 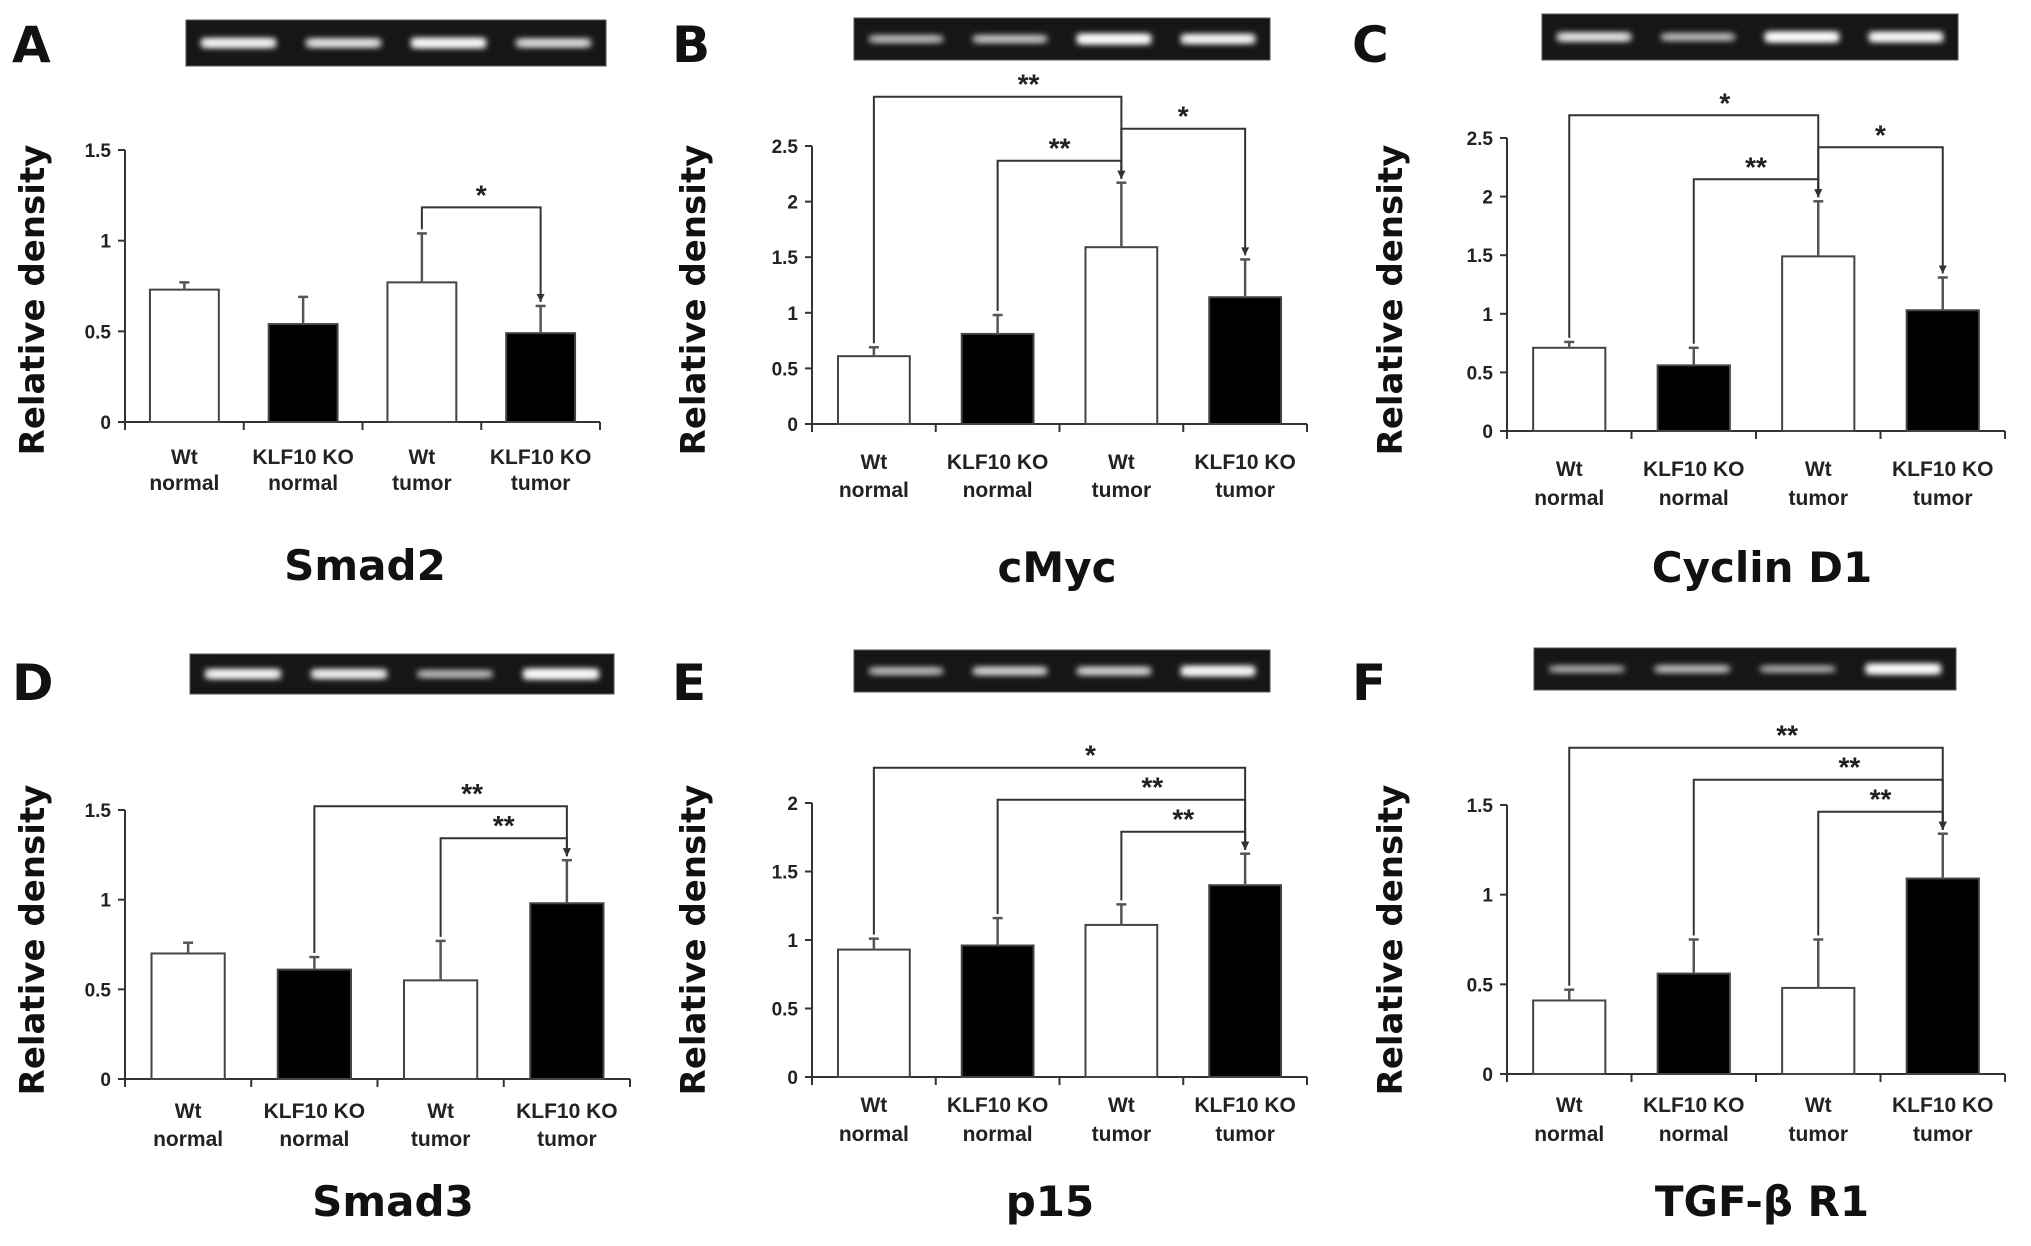 What do you see at coordinates (393, 1201) in the screenshot?
I see `panel-d-gene-title: Smad3` at bounding box center [393, 1201].